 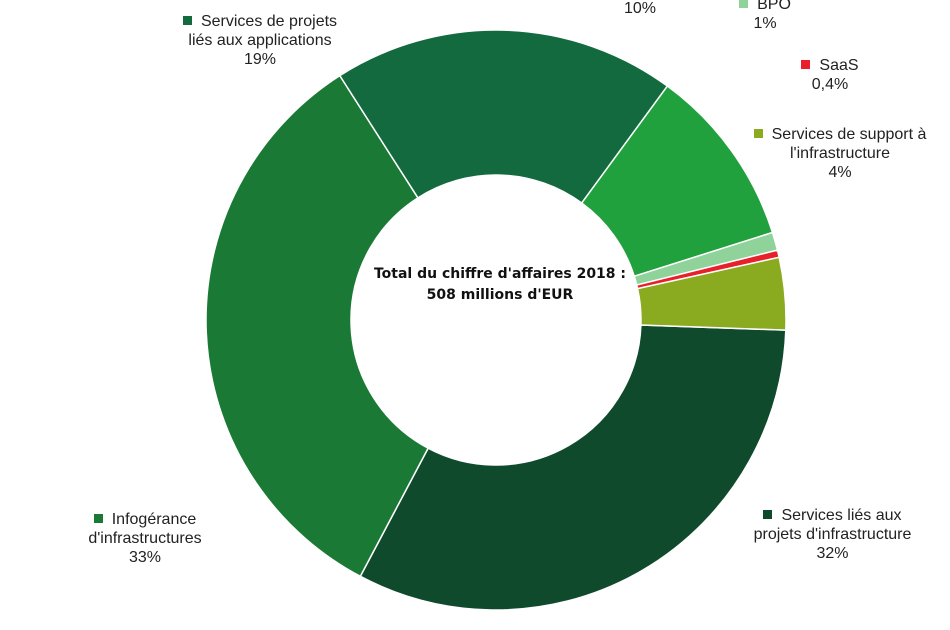 I want to click on slice-label-6: Services de support à l'infrastructure 4%, so click(x=840, y=153).